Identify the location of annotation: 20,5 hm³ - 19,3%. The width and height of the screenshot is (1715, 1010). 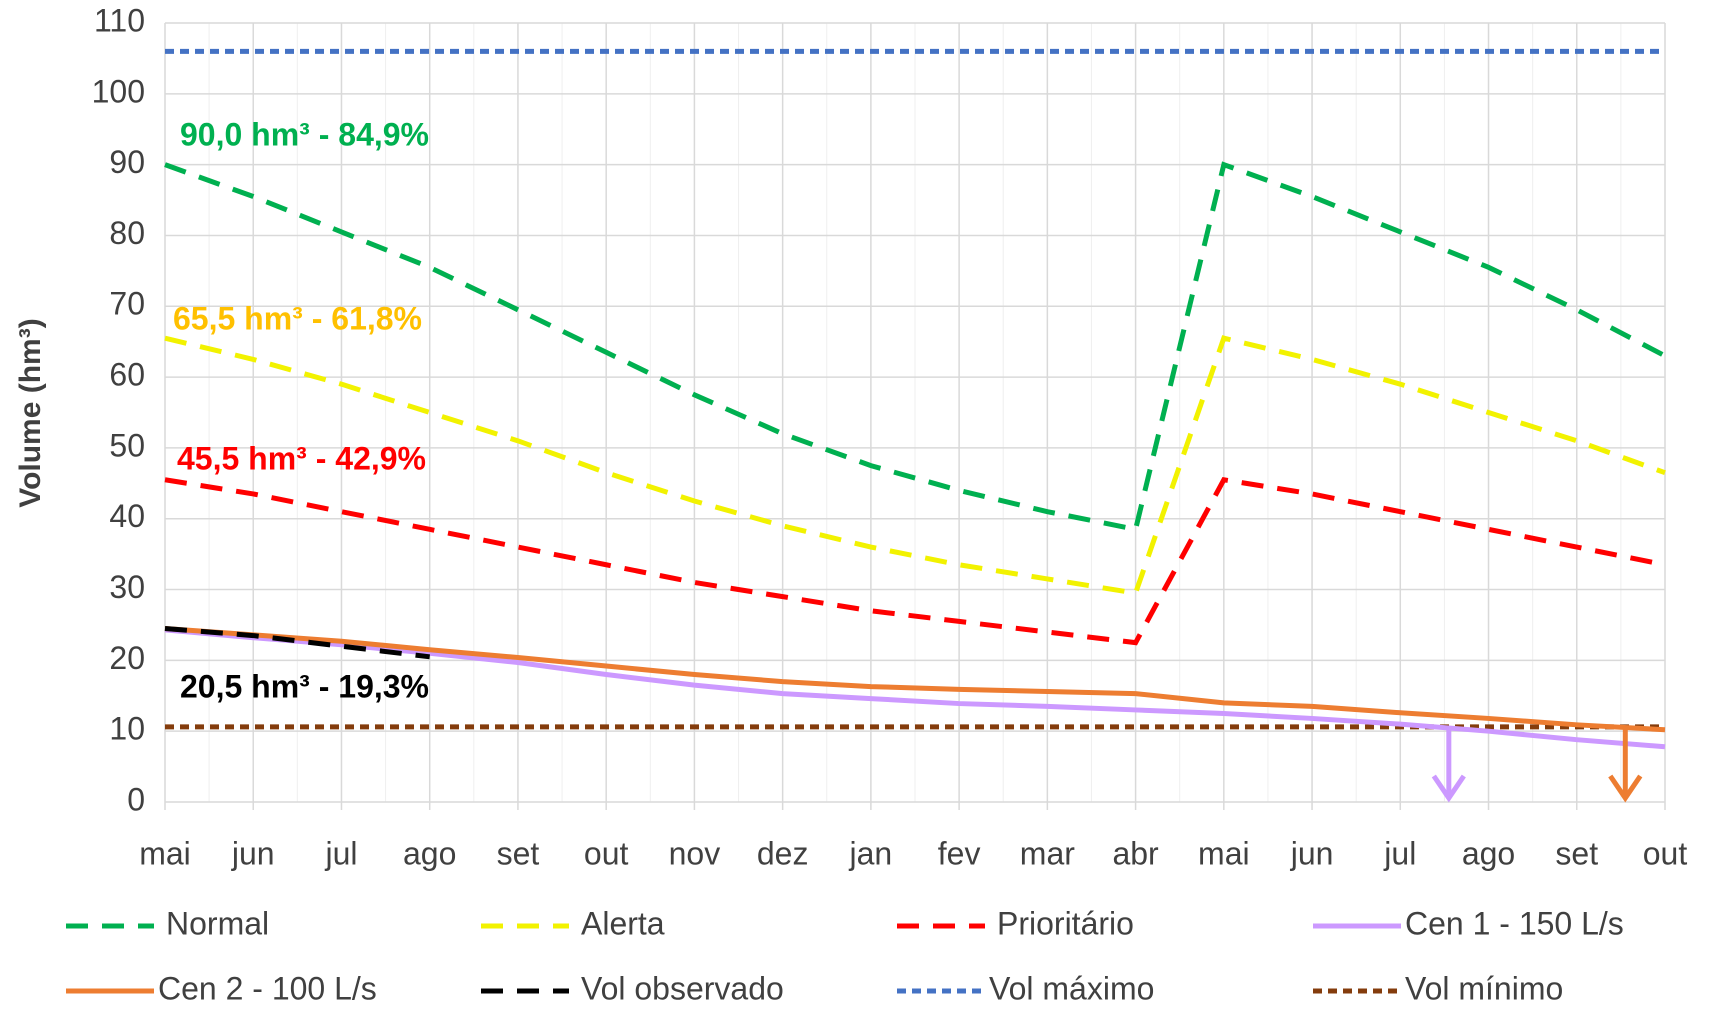
(304, 686).